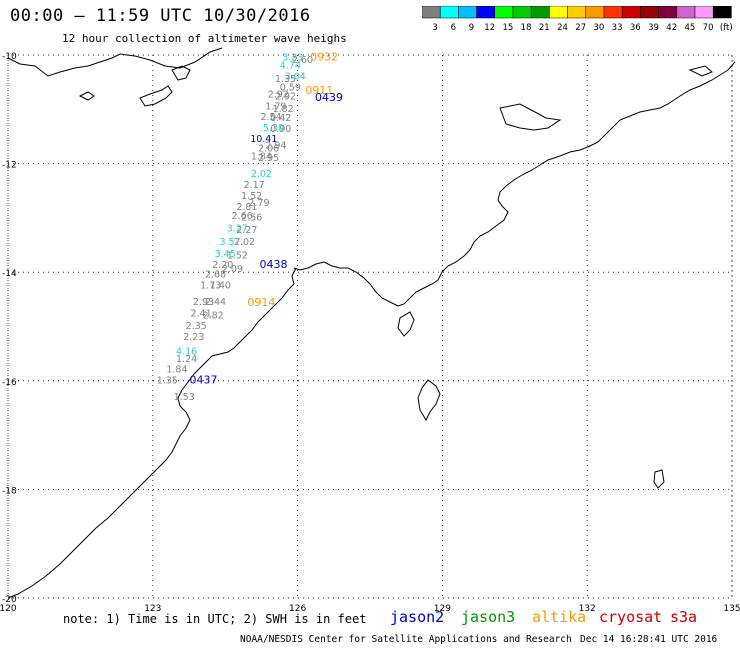 The width and height of the screenshot is (740, 650). Describe the element at coordinates (417, 617) in the screenshot. I see `satellite-jason2: jason2` at that location.